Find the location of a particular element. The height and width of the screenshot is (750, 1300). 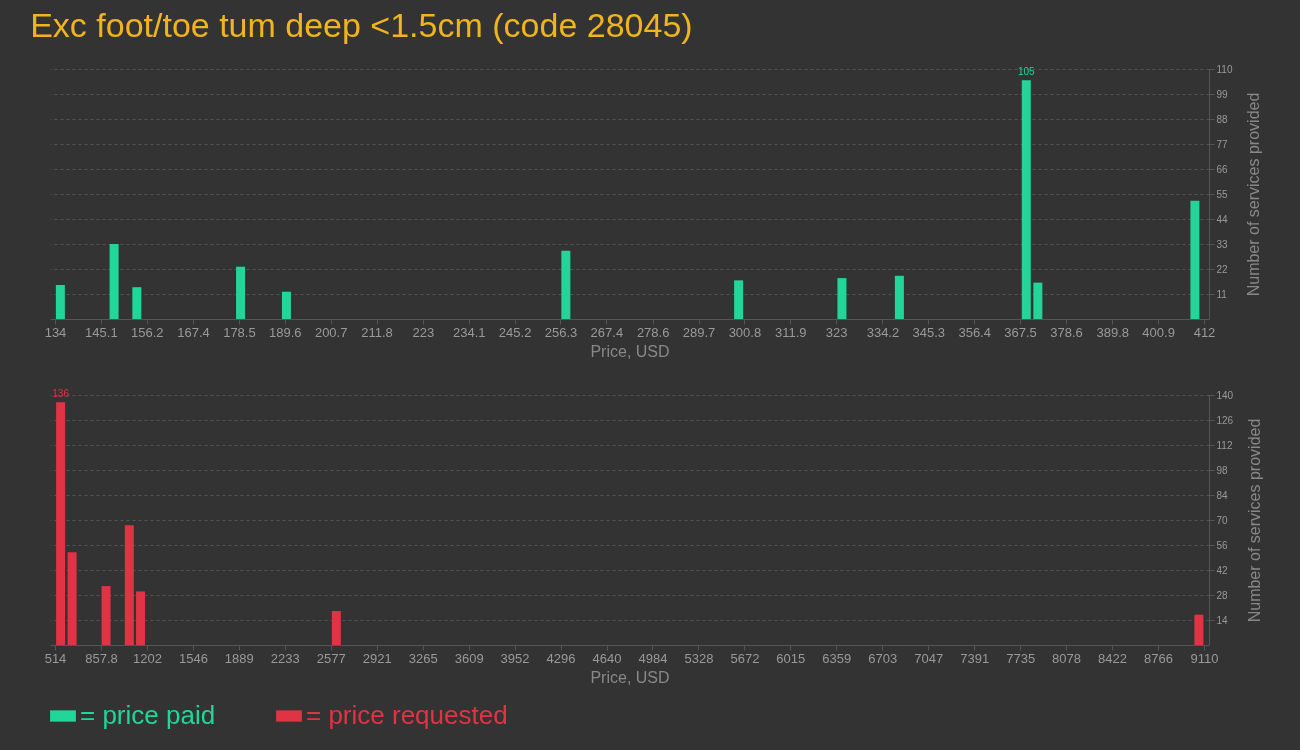

x-tick-label: 367.5 is located at coordinates (1020, 332).